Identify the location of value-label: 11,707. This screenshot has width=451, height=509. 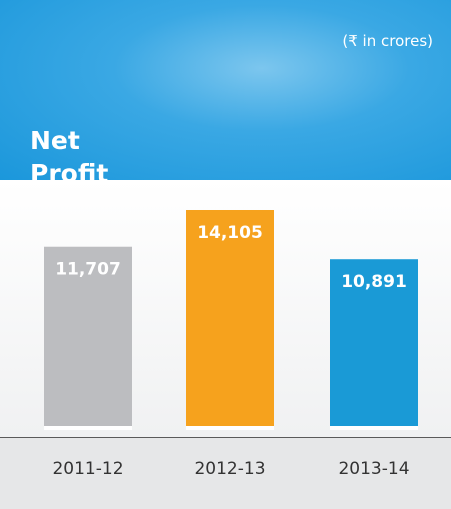
(88, 270).